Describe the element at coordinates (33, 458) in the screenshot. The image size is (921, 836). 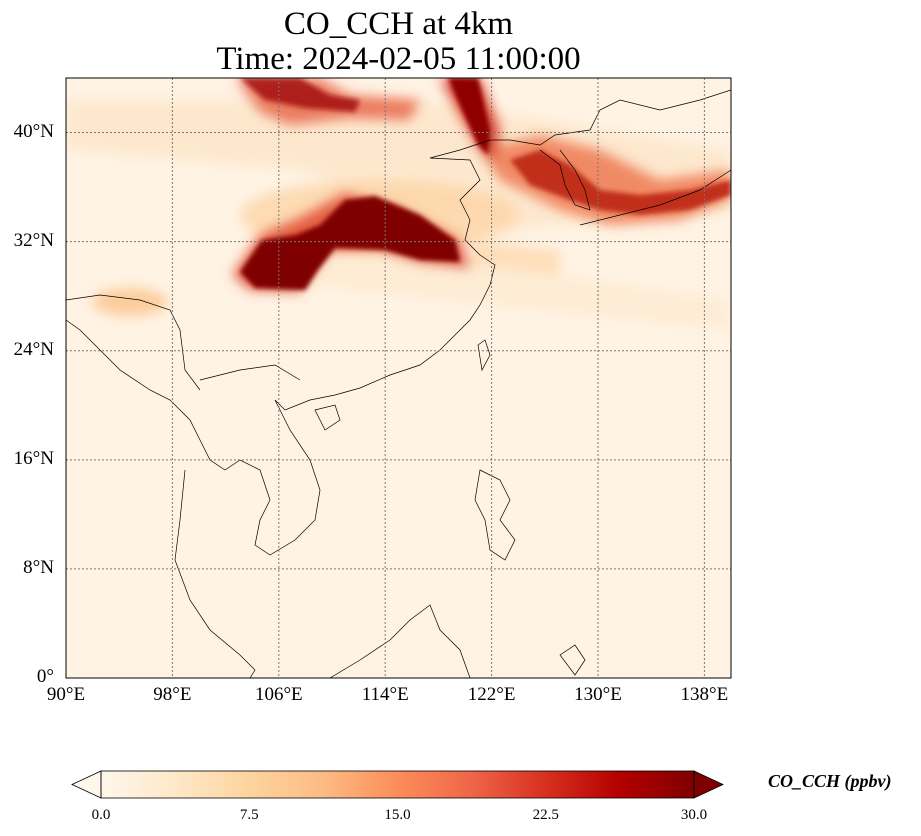
I see `y-tick-label: 16°N` at that location.